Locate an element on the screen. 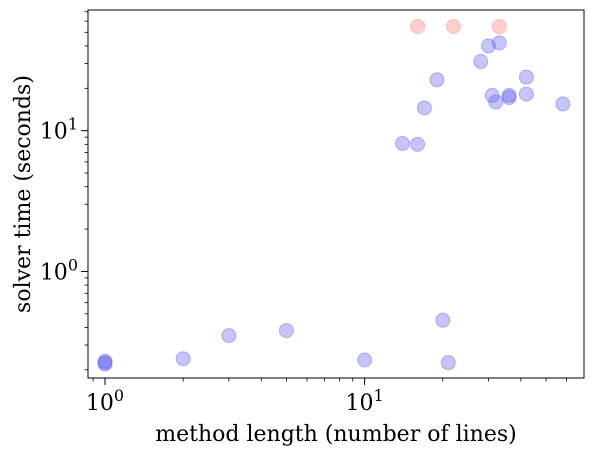 This screenshot has width=593, height=457. y-tick-label: 10¹ is located at coordinates (59, 130).